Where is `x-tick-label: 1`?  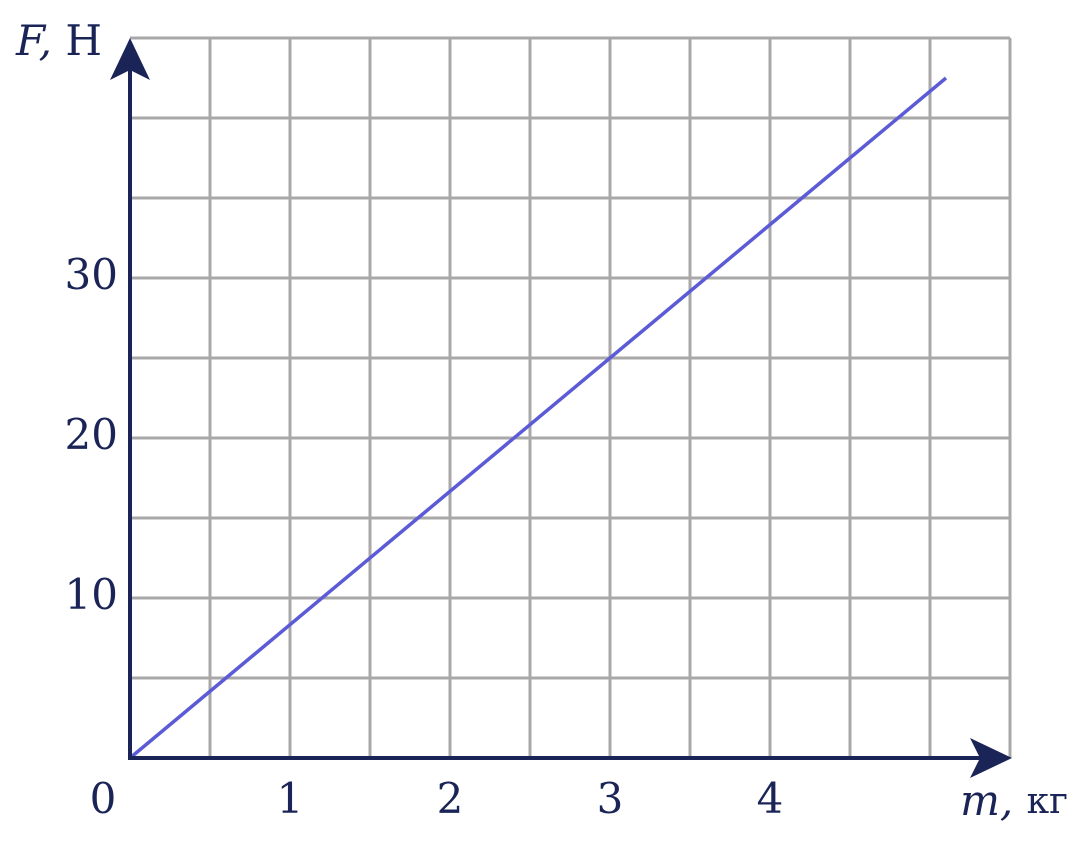 x-tick-label: 1 is located at coordinates (290, 798).